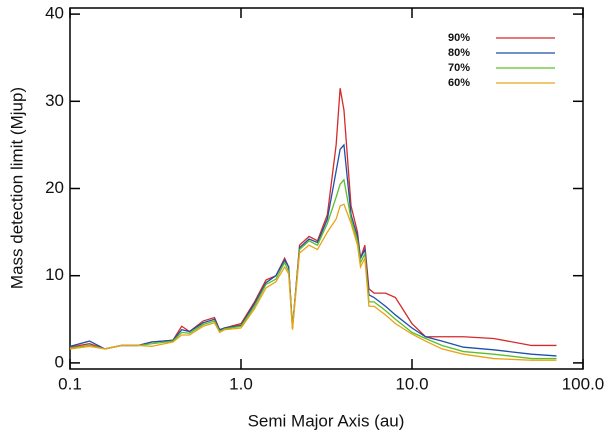 The width and height of the screenshot is (612, 439). Describe the element at coordinates (459, 68) in the screenshot. I see `legend-label: 70%` at that location.